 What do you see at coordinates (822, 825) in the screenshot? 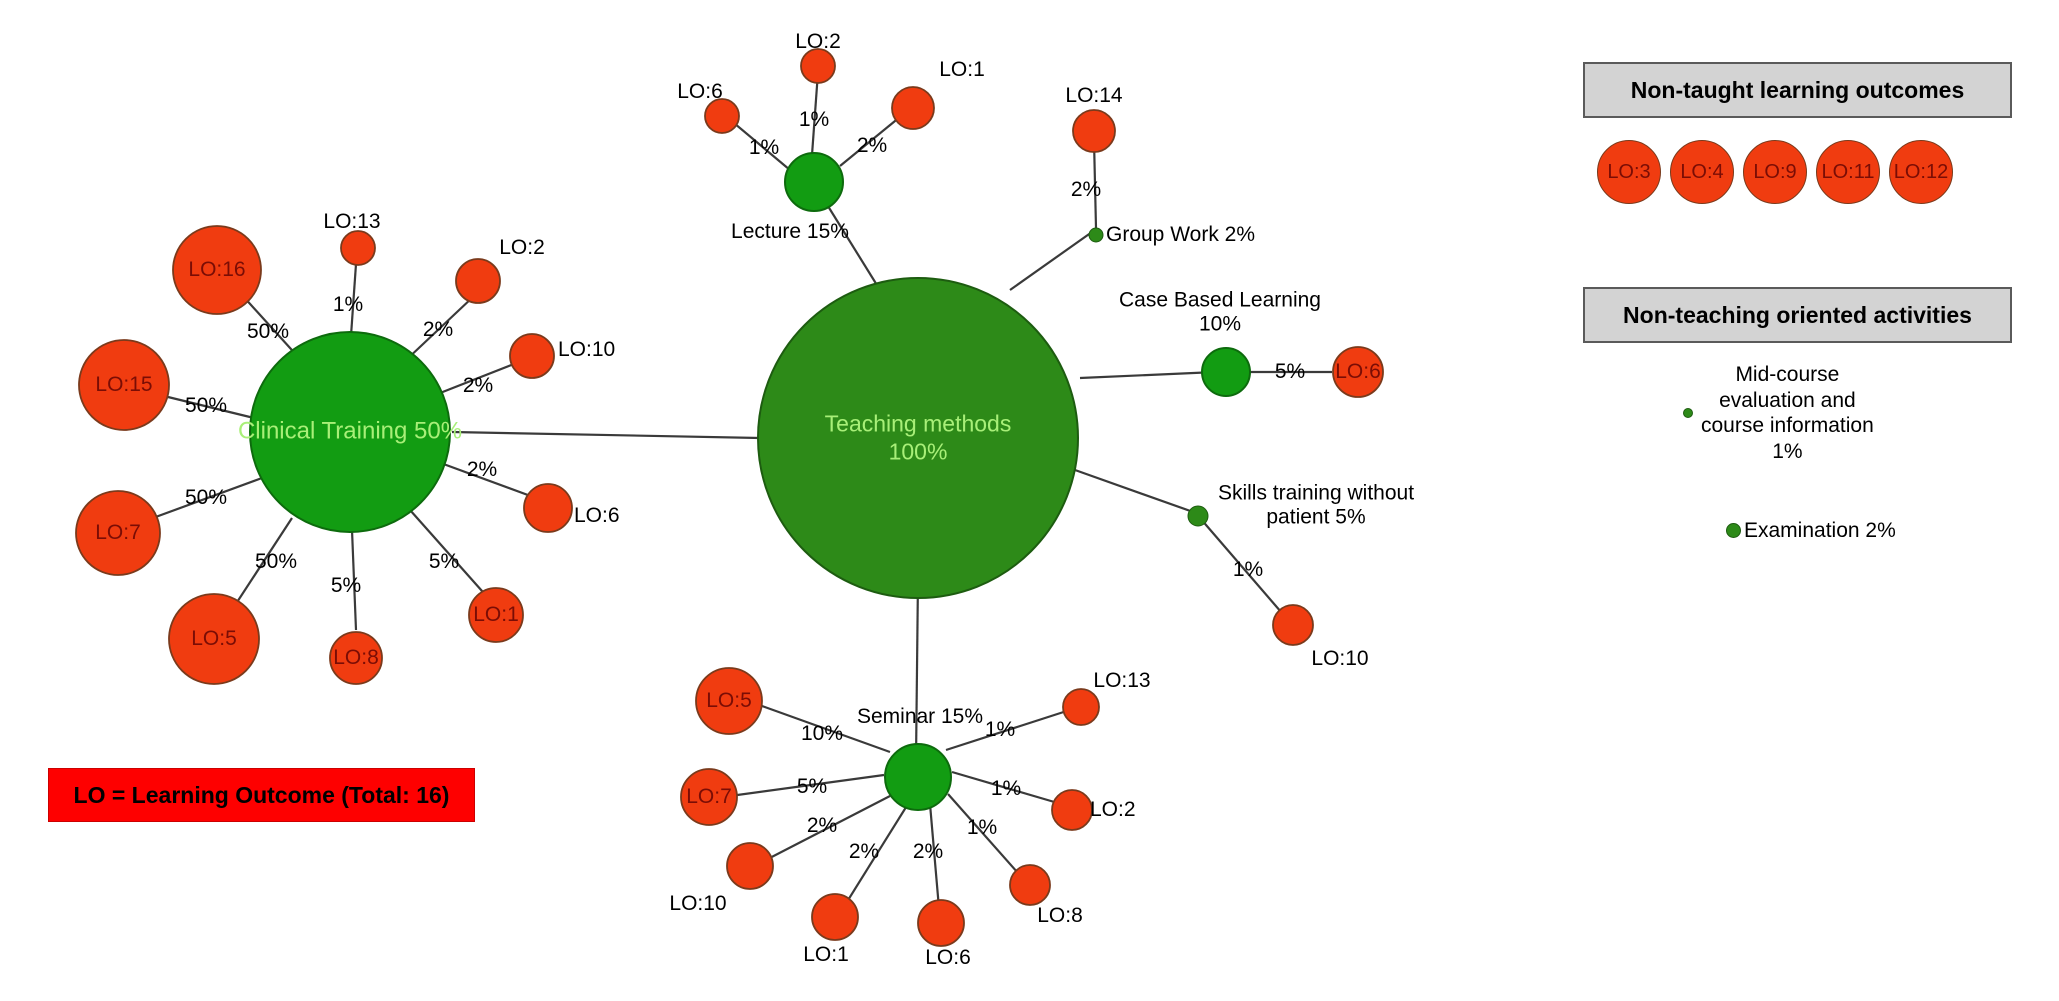
I see `edgelabel-seminar-lo10: 2%` at bounding box center [822, 825].